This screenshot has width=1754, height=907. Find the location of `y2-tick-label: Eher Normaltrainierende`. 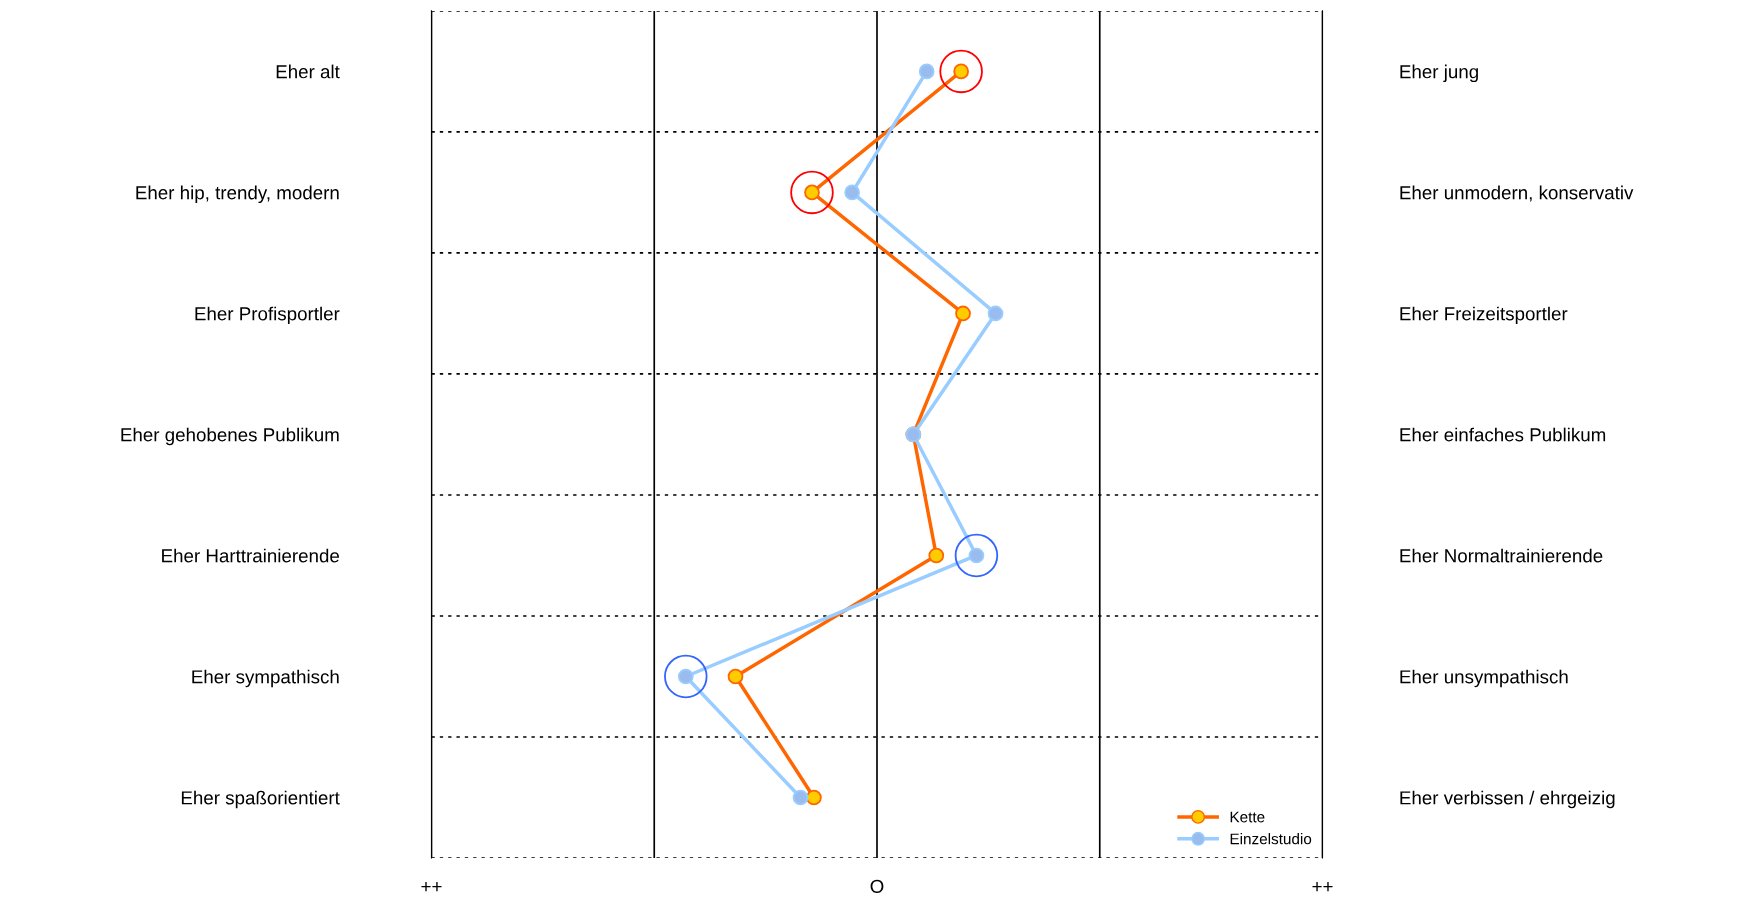

y2-tick-label: Eher Normaltrainierende is located at coordinates (1501, 555).